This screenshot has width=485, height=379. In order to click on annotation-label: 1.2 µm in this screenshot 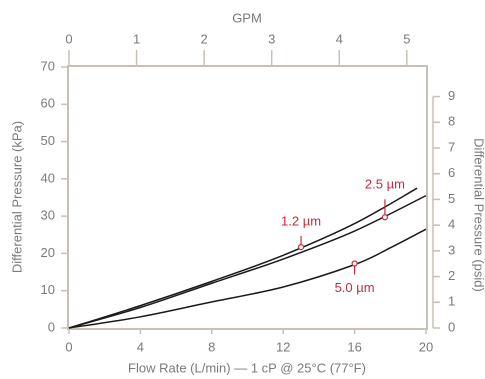, I will do `click(301, 221)`.